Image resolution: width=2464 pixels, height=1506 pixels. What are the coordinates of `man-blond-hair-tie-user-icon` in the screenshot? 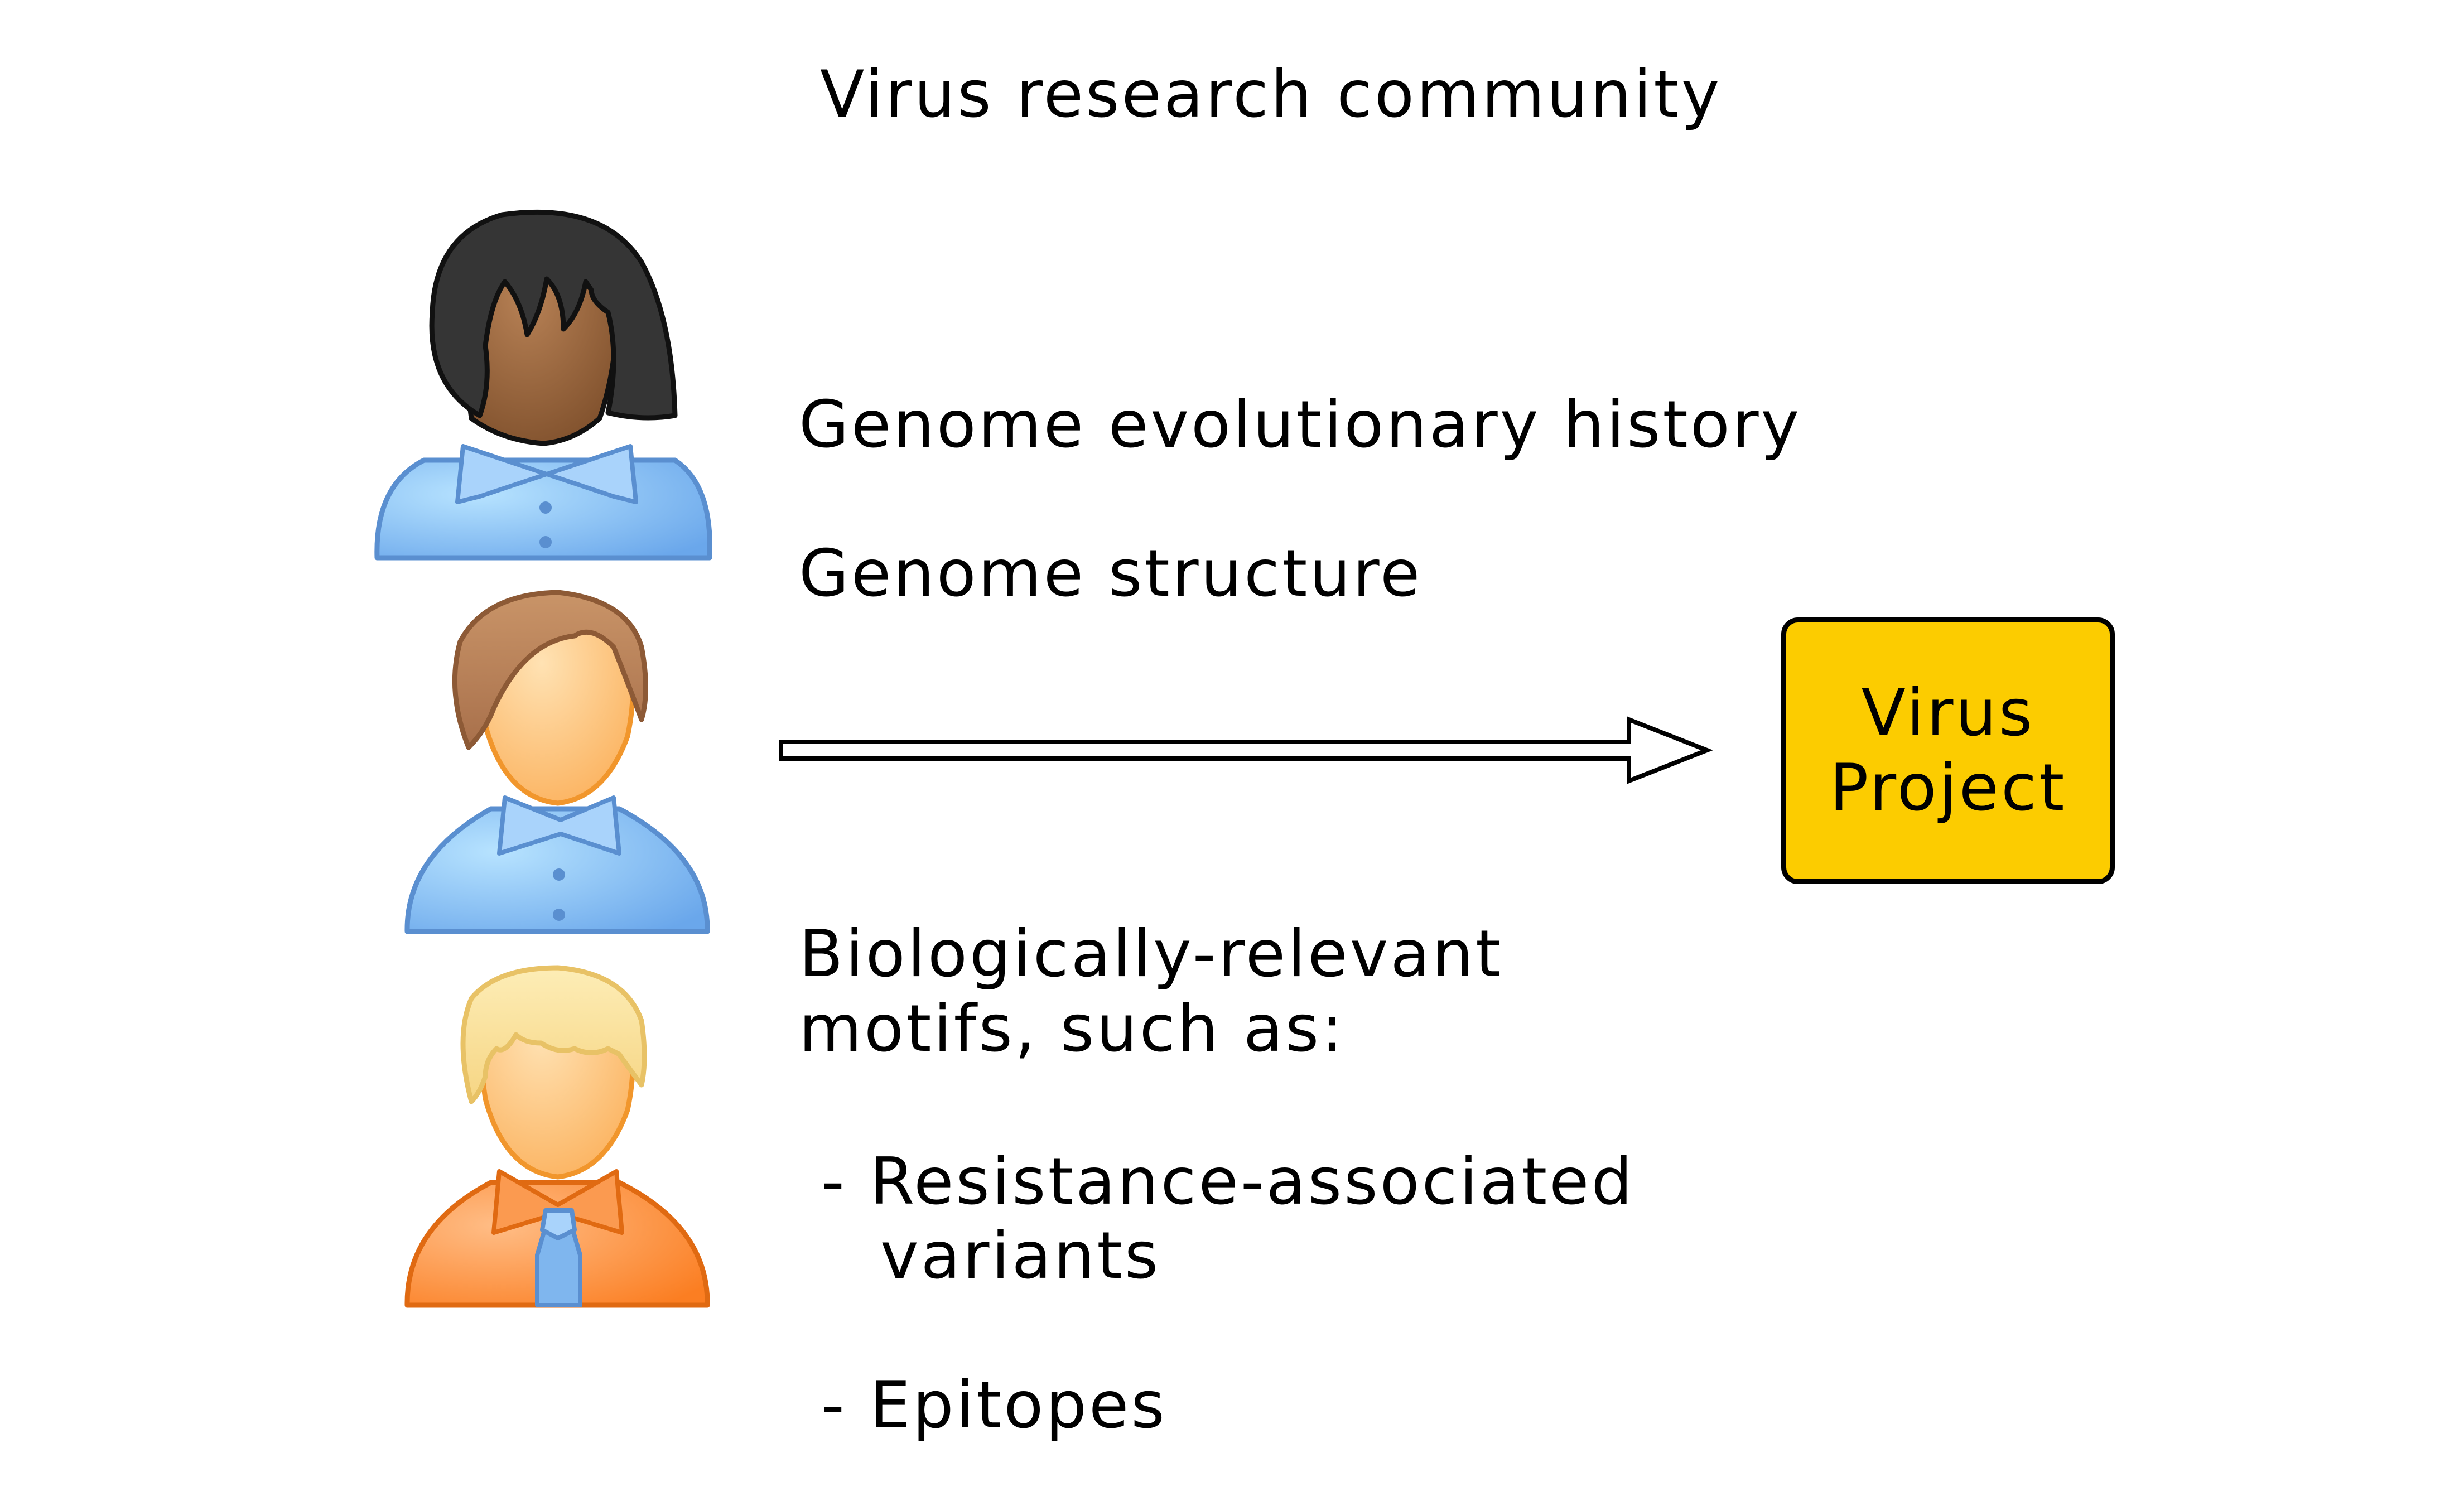 It's located at (557, 1136).